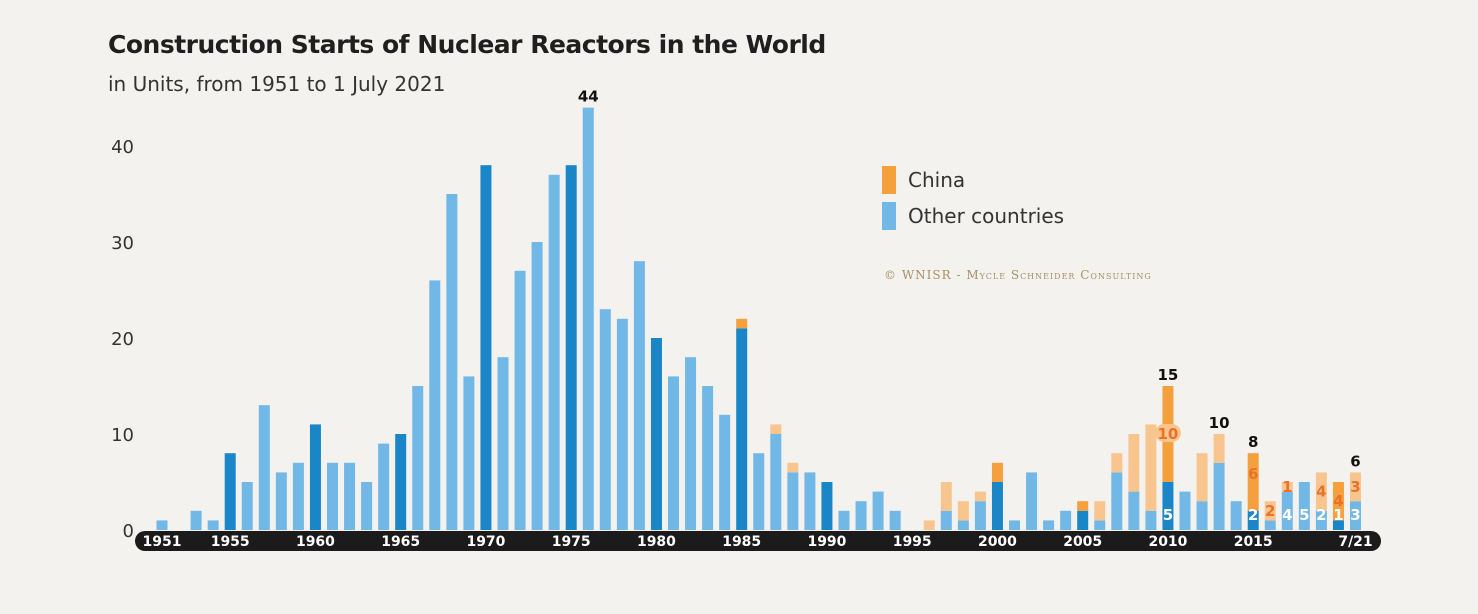  What do you see at coordinates (264, 467) in the screenshot?
I see `bar-other-1957` at bounding box center [264, 467].